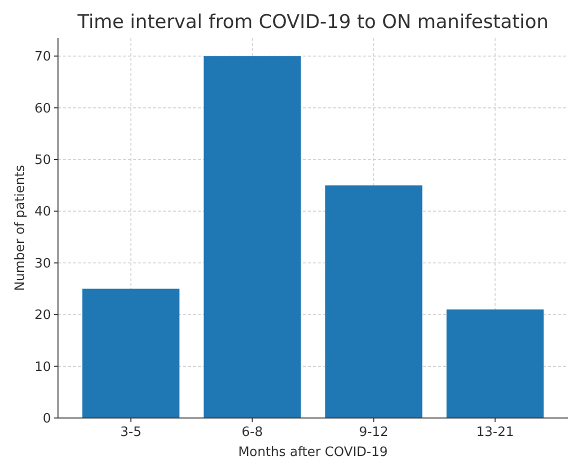  Describe the element at coordinates (42, 212) in the screenshot. I see `y-tick-label: 40` at that location.